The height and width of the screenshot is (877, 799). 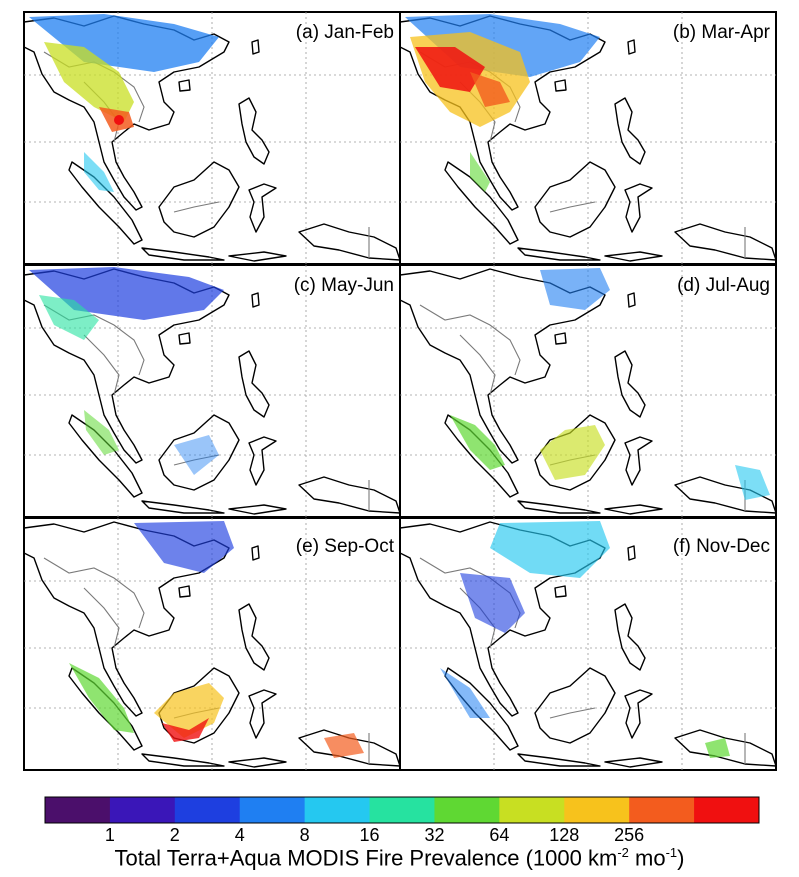 I want to click on colorbar-tick-label: 1, so click(x=110, y=835).